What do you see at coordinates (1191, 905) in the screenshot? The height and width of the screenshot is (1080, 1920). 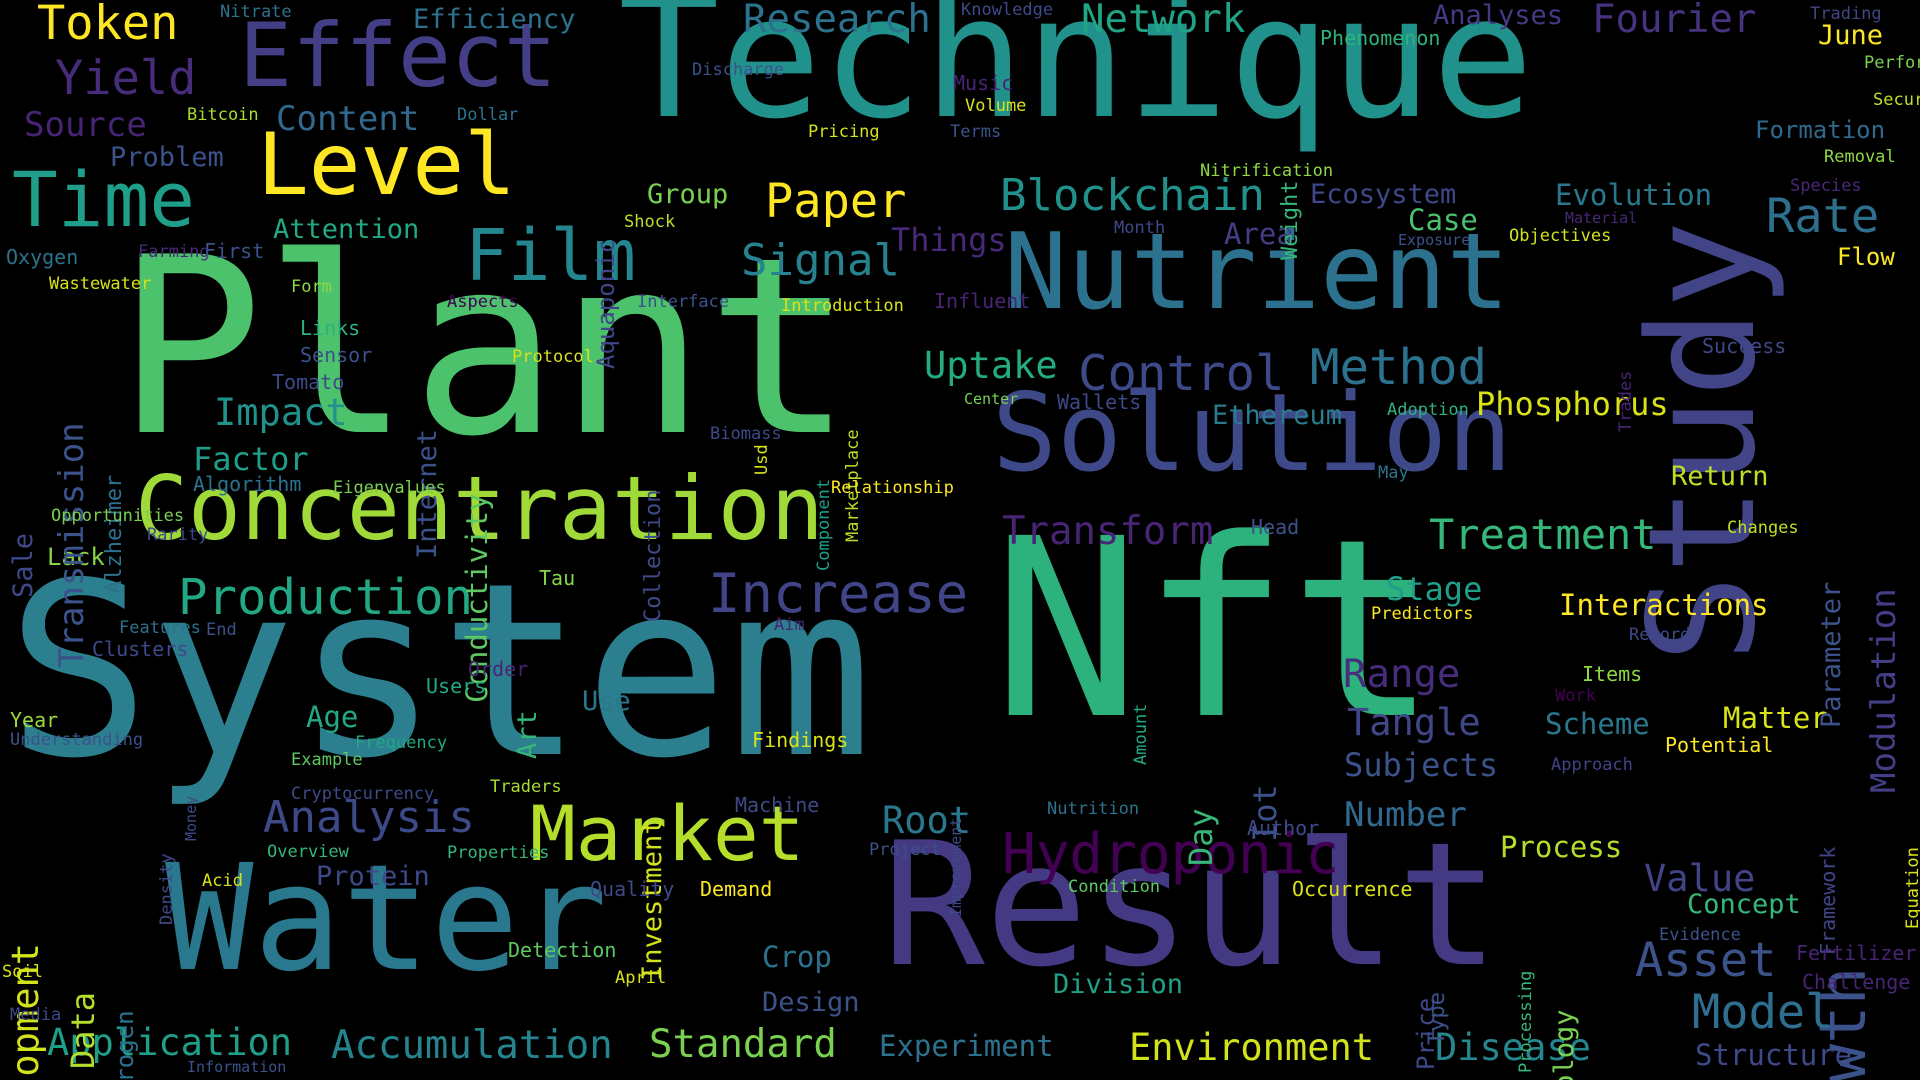 I see `cloud-word-result: Result` at bounding box center [1191, 905].